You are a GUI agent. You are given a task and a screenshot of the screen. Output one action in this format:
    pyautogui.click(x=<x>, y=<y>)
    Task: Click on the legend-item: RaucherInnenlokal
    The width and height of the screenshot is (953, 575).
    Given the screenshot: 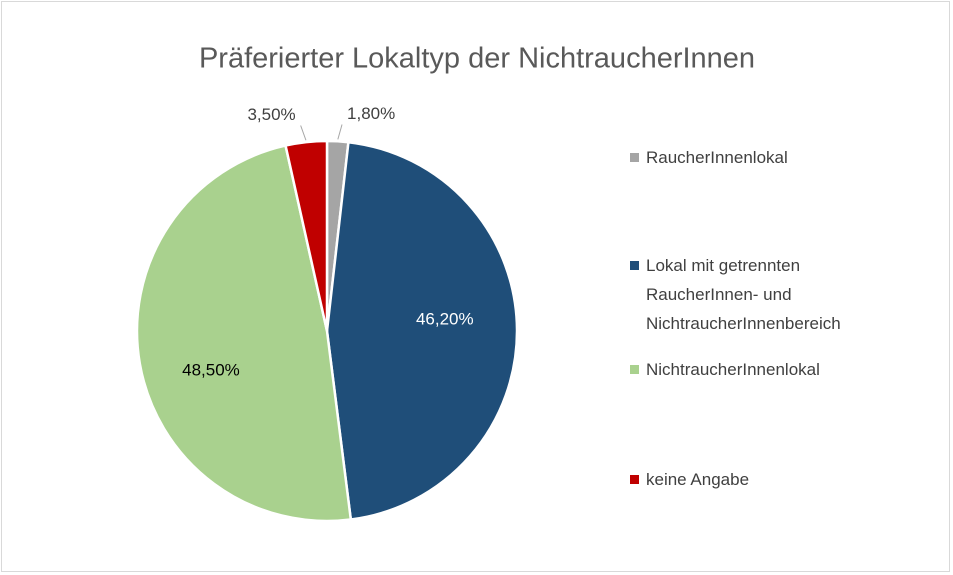 What is the action you would take?
    pyautogui.click(x=755, y=157)
    